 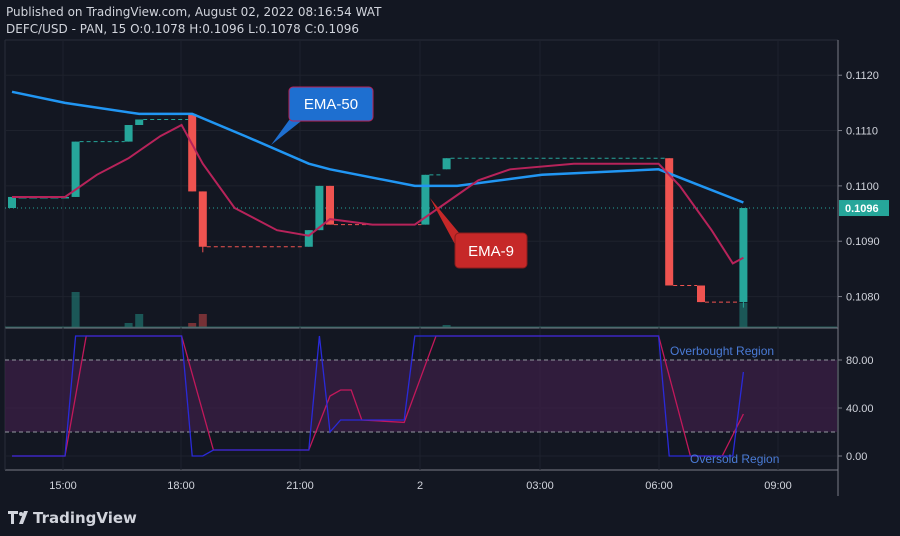 What do you see at coordinates (862, 76) in the screenshot?
I see `price-tick-0: 0.1120` at bounding box center [862, 76].